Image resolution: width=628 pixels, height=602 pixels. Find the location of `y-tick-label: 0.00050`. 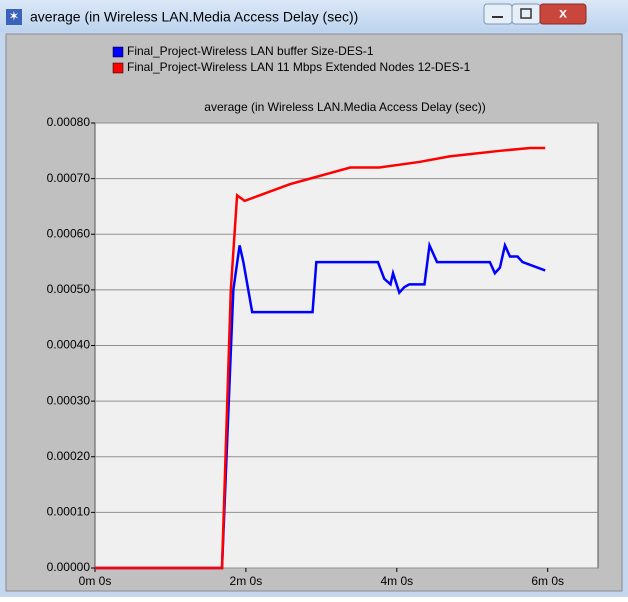

y-tick-label: 0.00050 is located at coordinates (69, 289).